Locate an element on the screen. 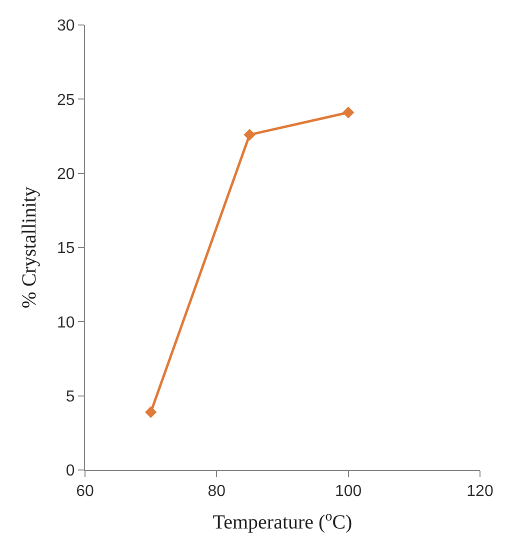 This screenshot has height=555, width=505. x-tick-label: 100 is located at coordinates (348, 491).